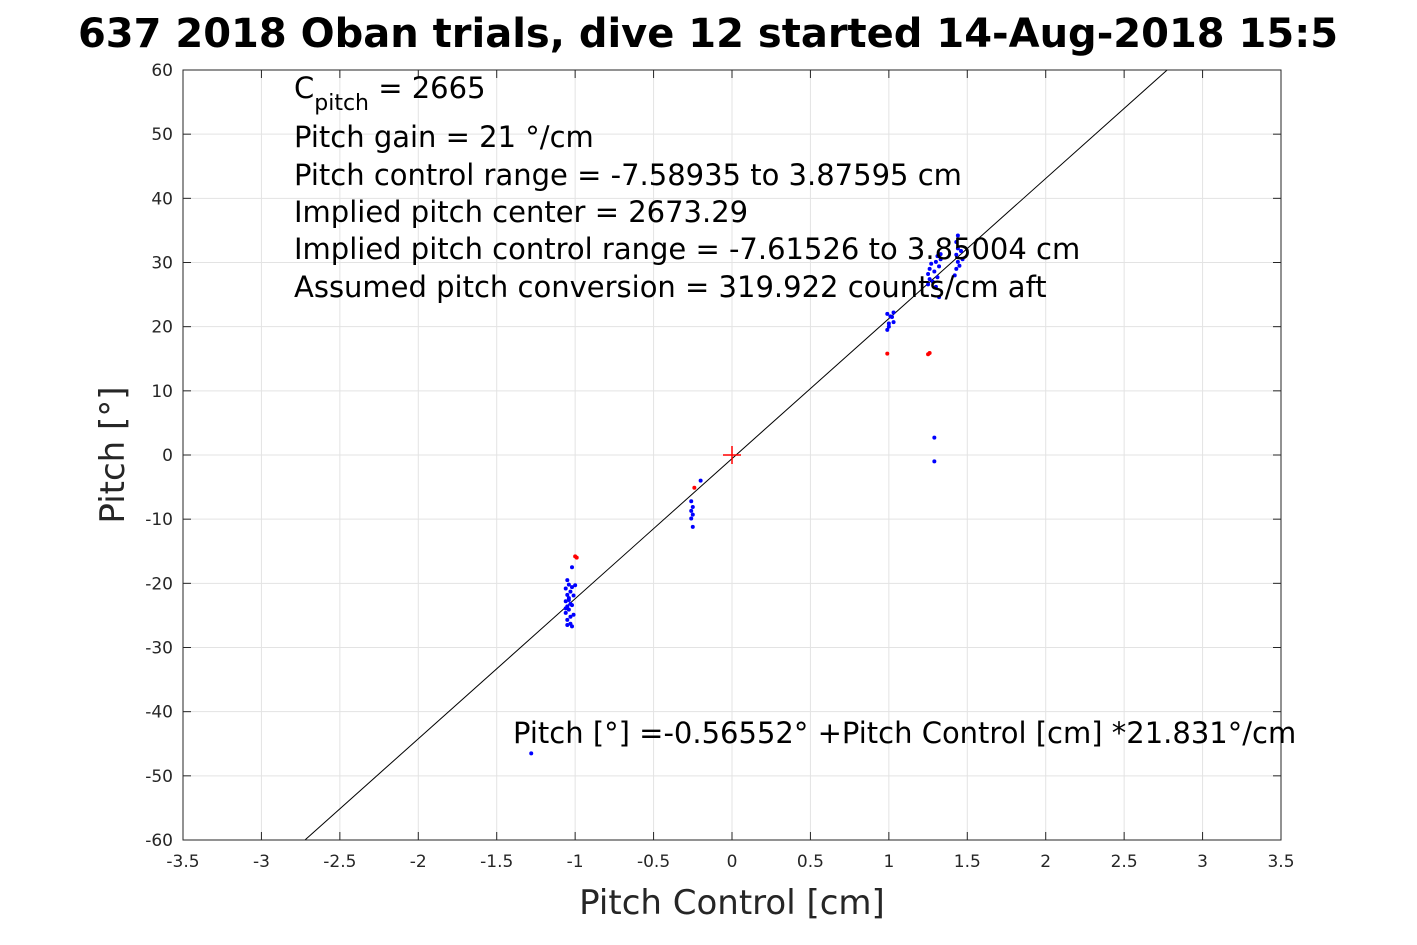 The image size is (1417, 945). Describe the element at coordinates (159, 456) in the screenshot. I see `y-tick-labels: -60 -50 -40 -30 -20 -10 0 10 20 30 40 50 60` at that location.